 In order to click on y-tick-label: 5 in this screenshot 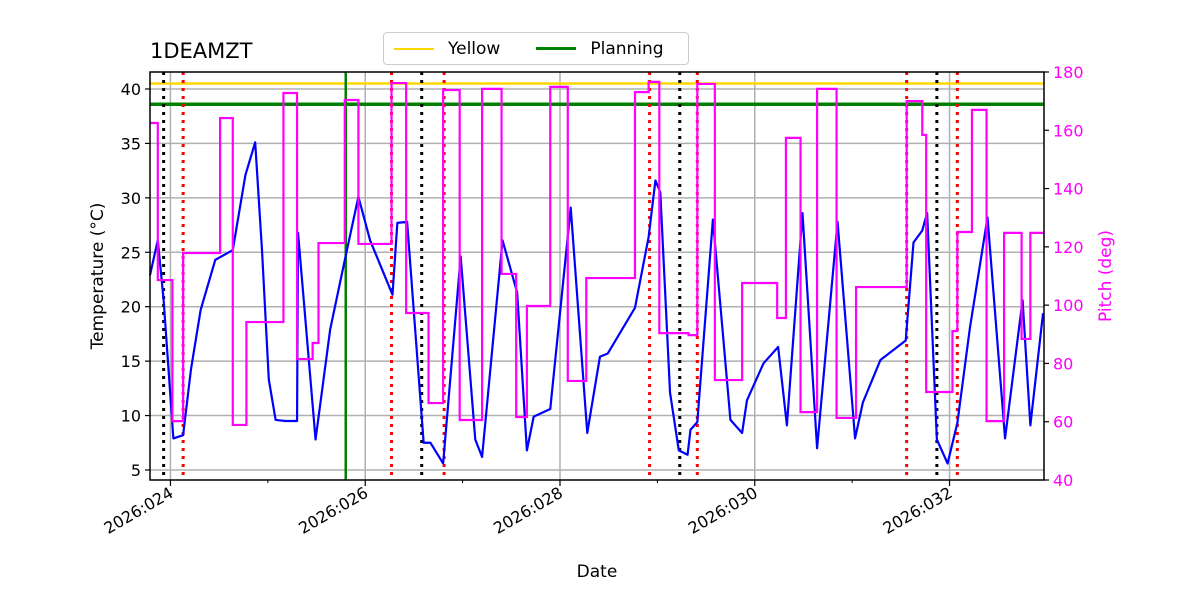, I will do `click(136, 470)`.